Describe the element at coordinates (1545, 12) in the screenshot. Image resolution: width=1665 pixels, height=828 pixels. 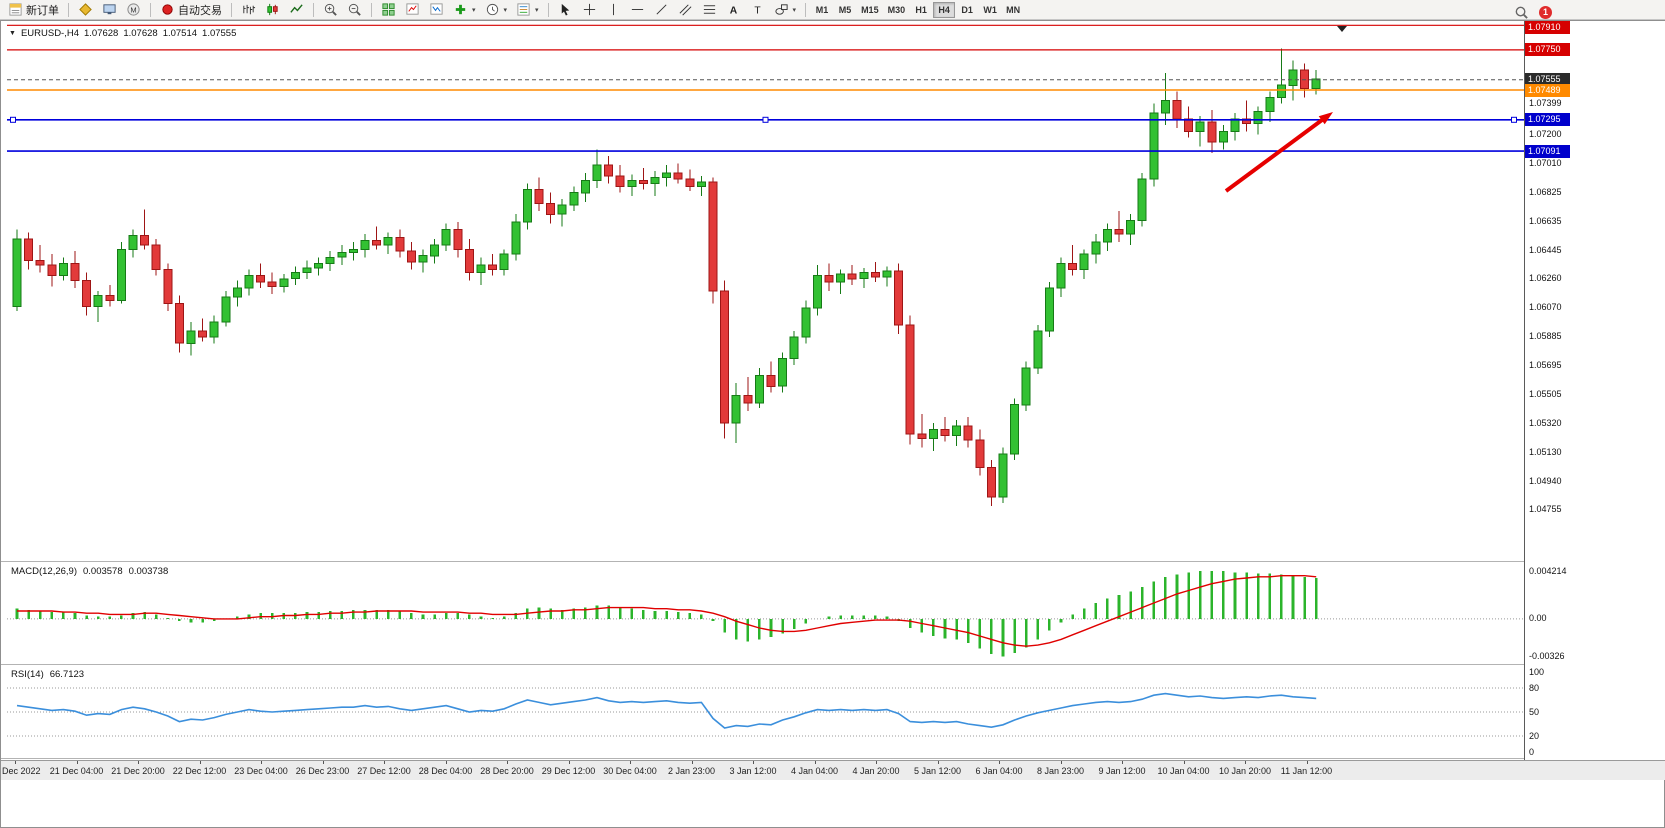
I see `notifications-badge: 1` at that location.